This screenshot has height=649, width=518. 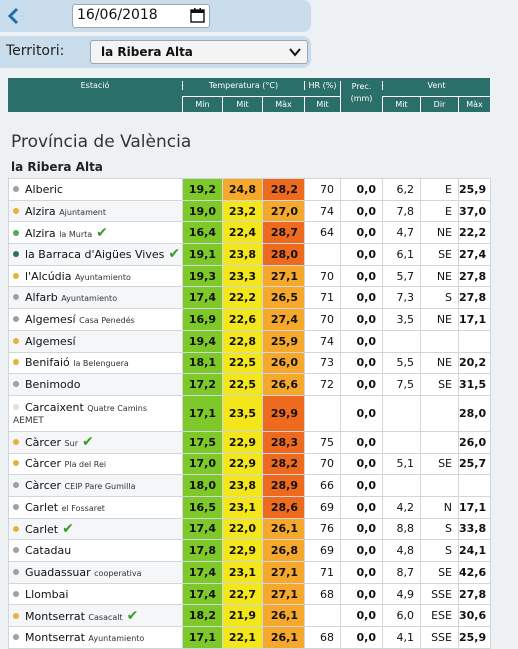 I want to click on station-cell: Montserrat Ayuntamiento, so click(x=95, y=637).